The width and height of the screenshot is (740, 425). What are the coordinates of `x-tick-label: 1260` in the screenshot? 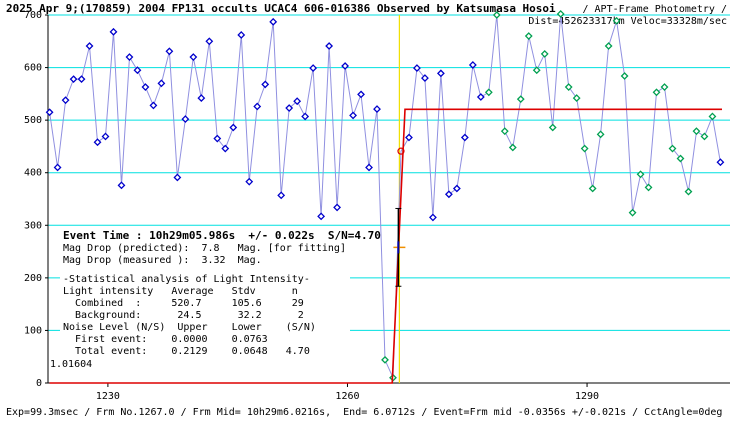 It's located at (347, 396).